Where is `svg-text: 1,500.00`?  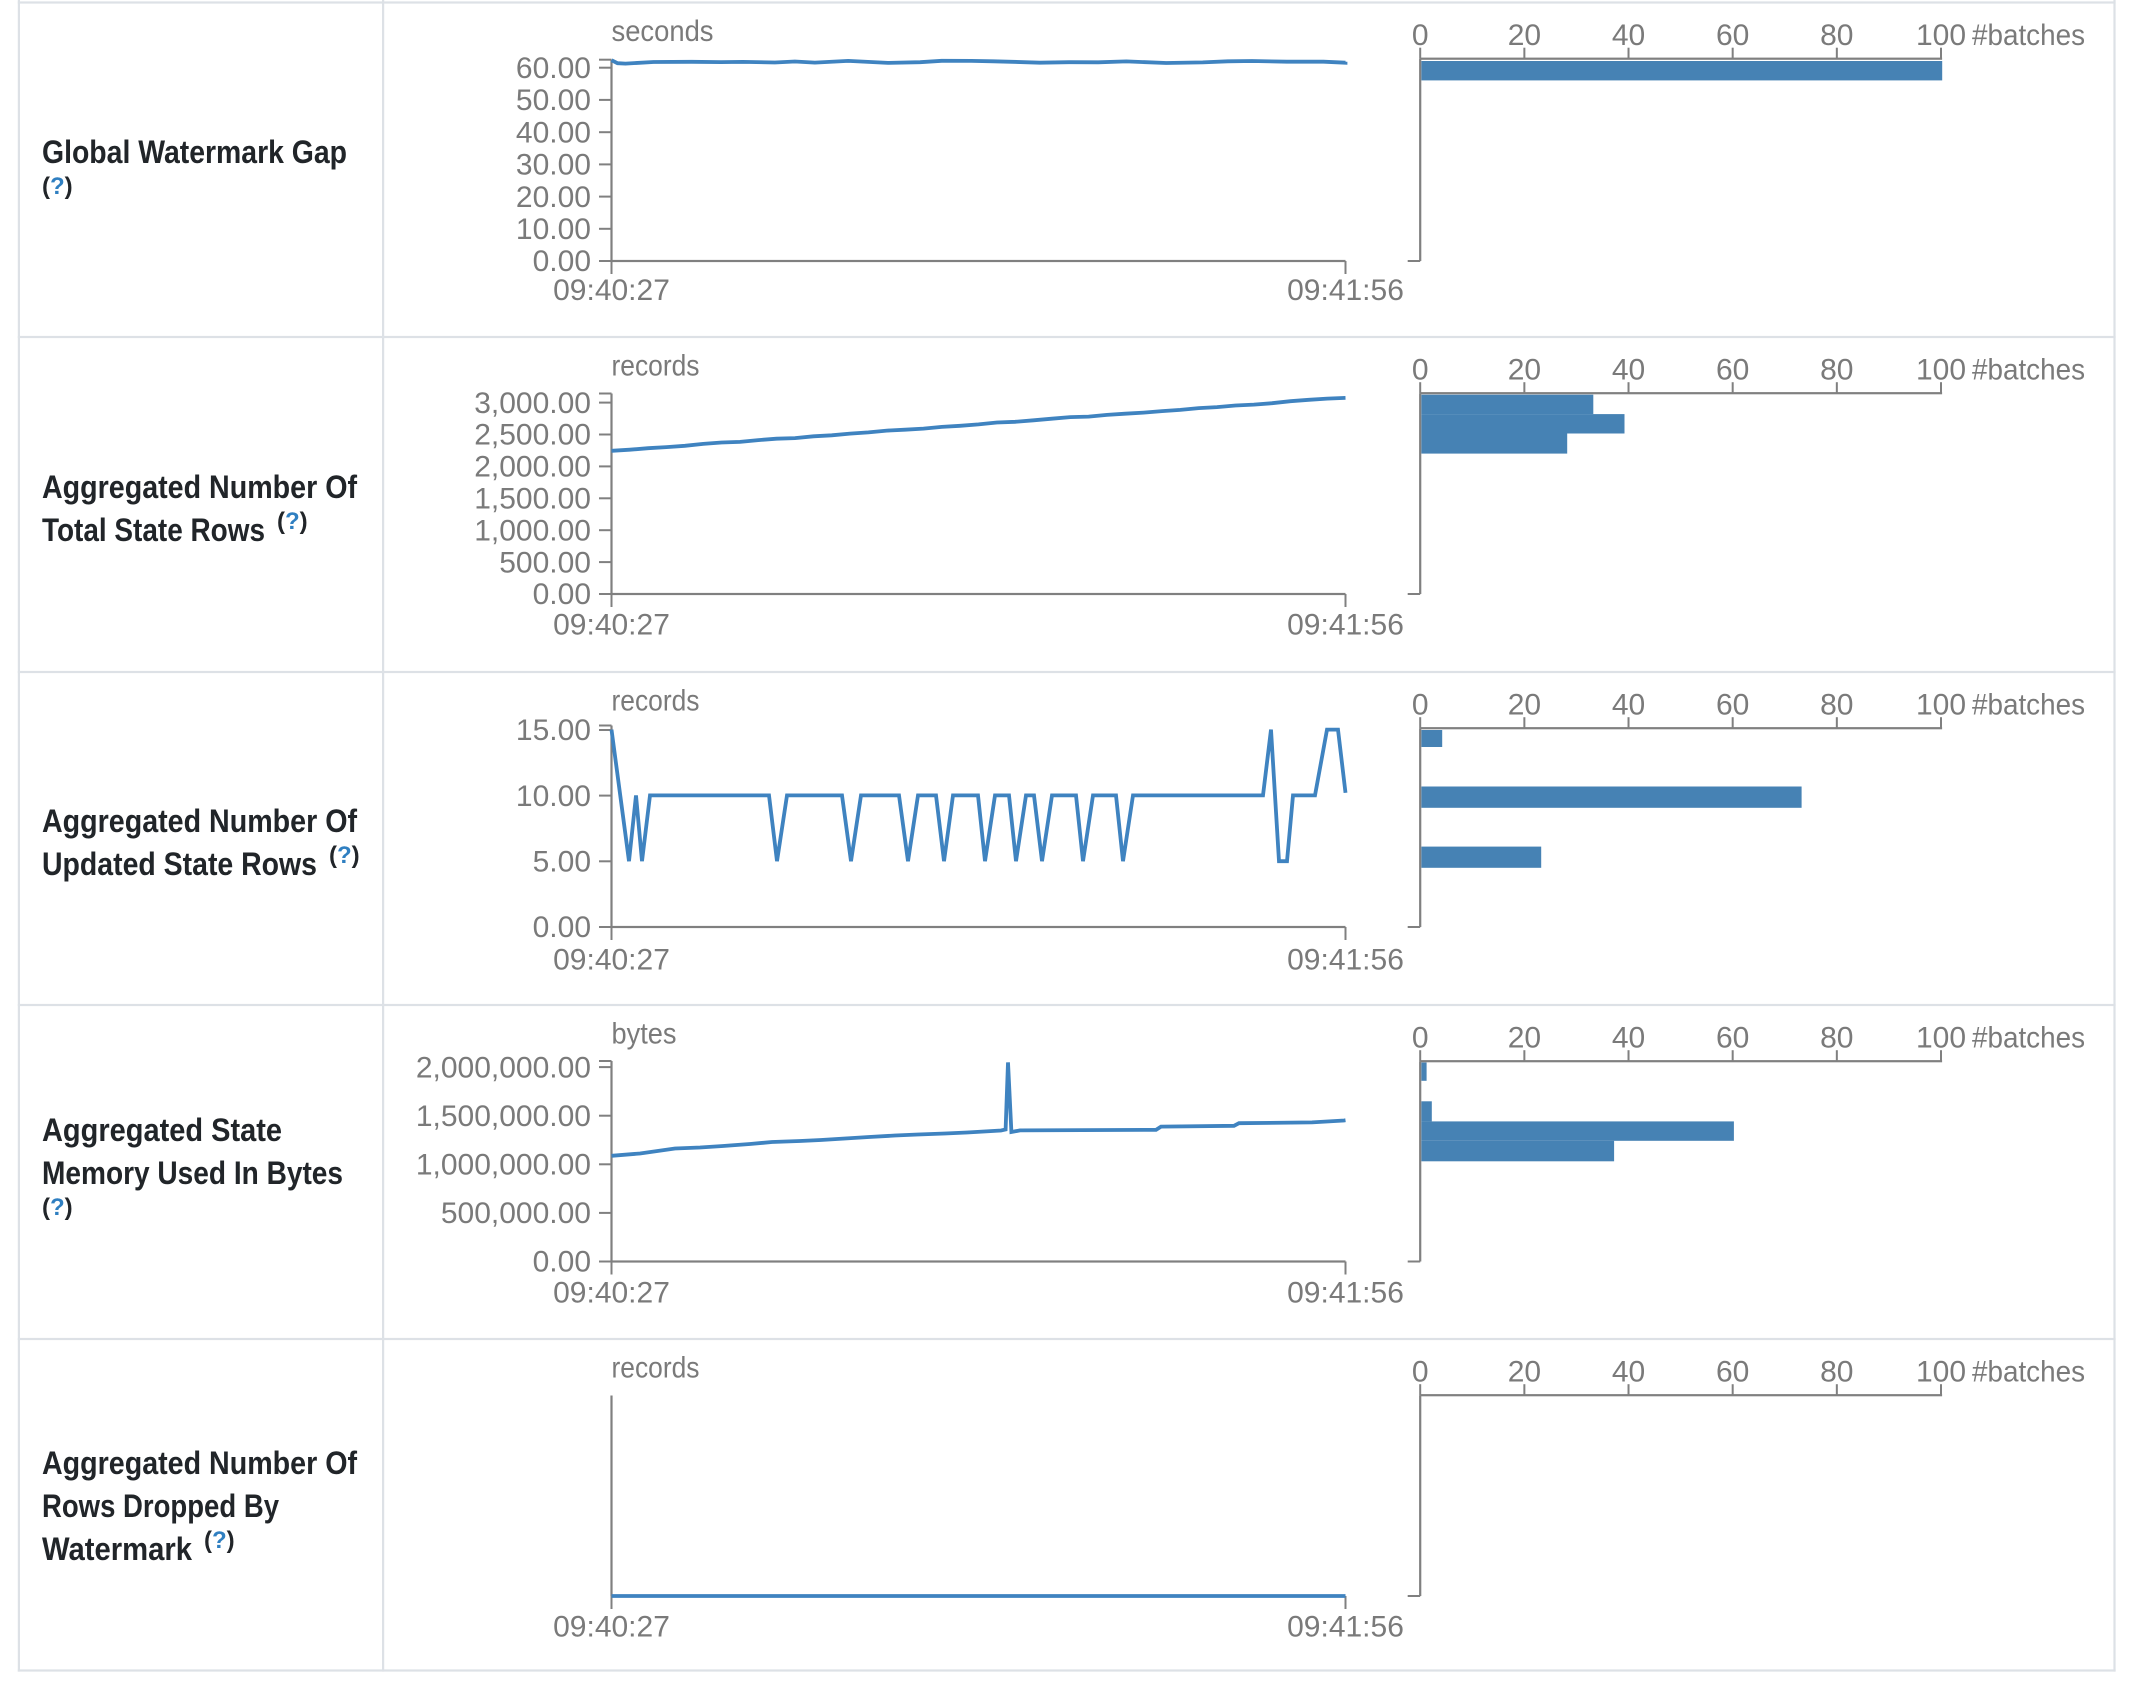 svg-text: 1,500.00 is located at coordinates (532, 499).